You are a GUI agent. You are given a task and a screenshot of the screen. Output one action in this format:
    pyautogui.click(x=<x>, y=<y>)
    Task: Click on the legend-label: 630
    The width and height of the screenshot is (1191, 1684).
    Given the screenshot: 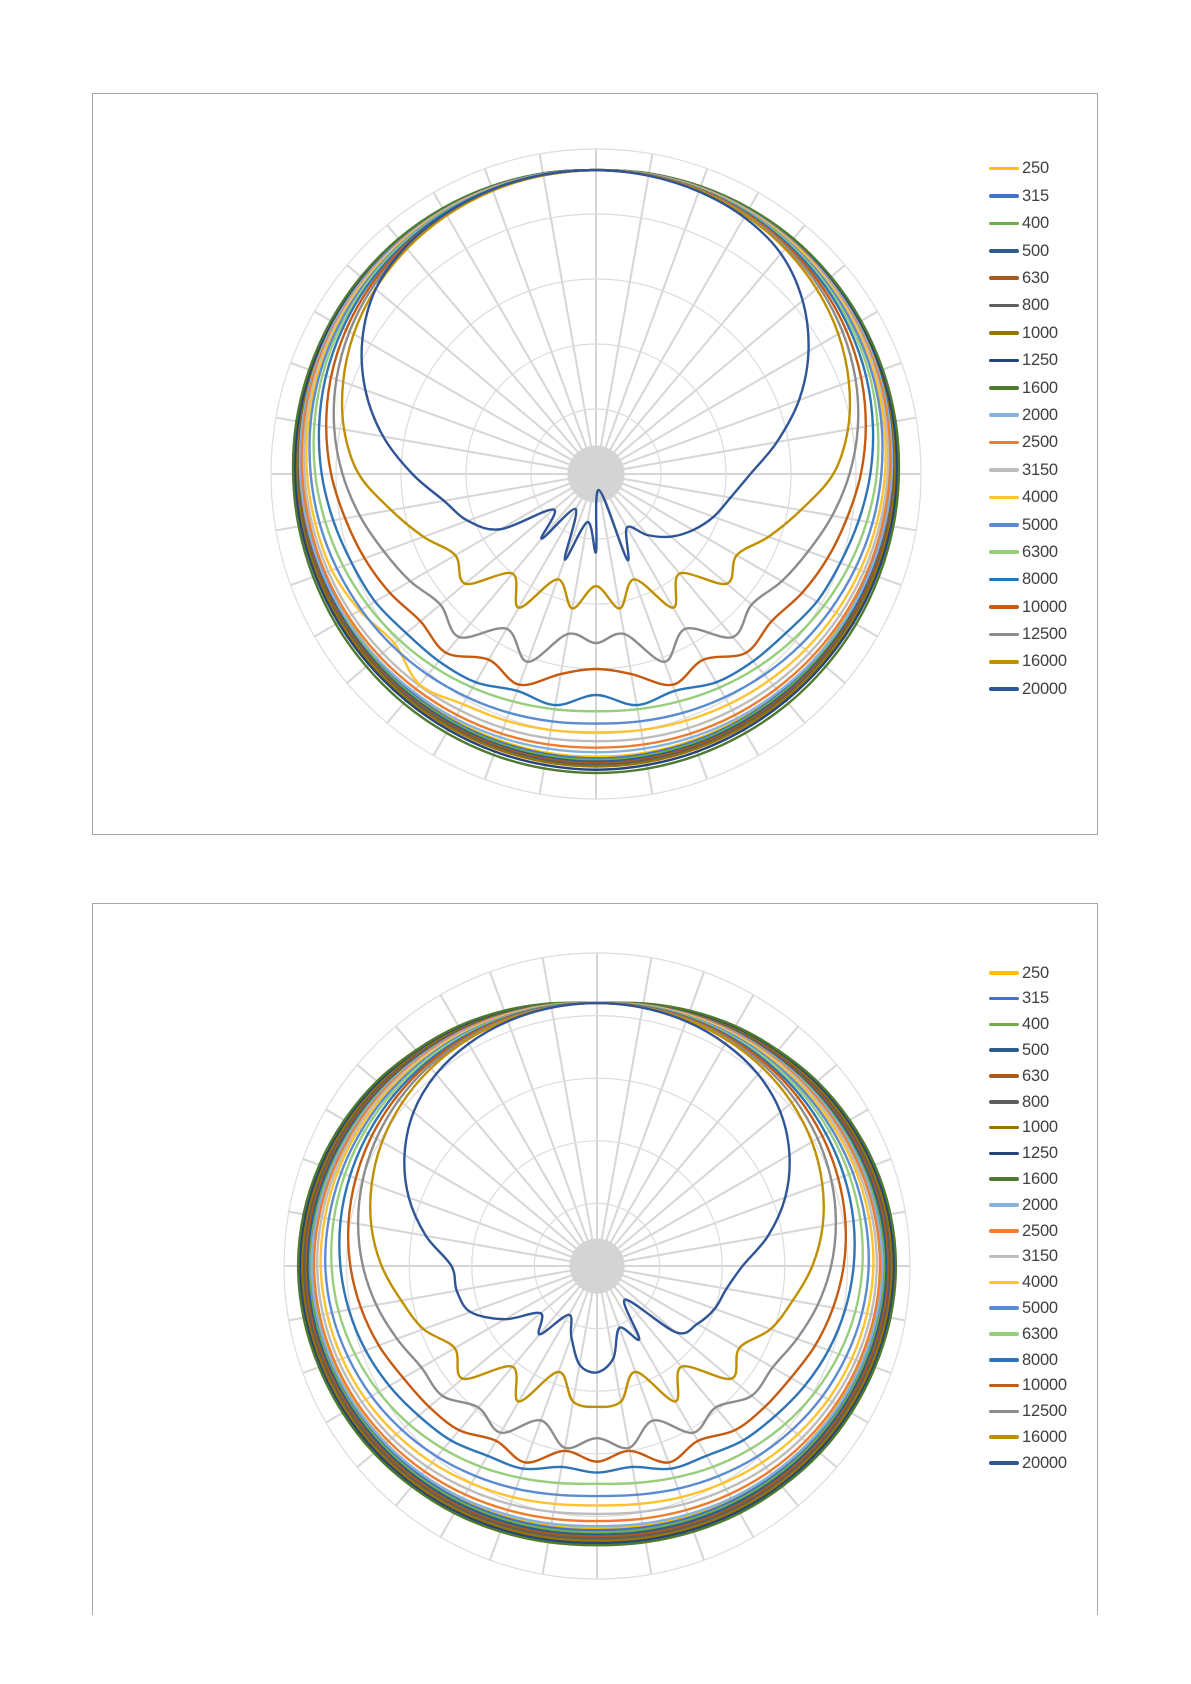 What is the action you would take?
    pyautogui.click(x=1035, y=1075)
    